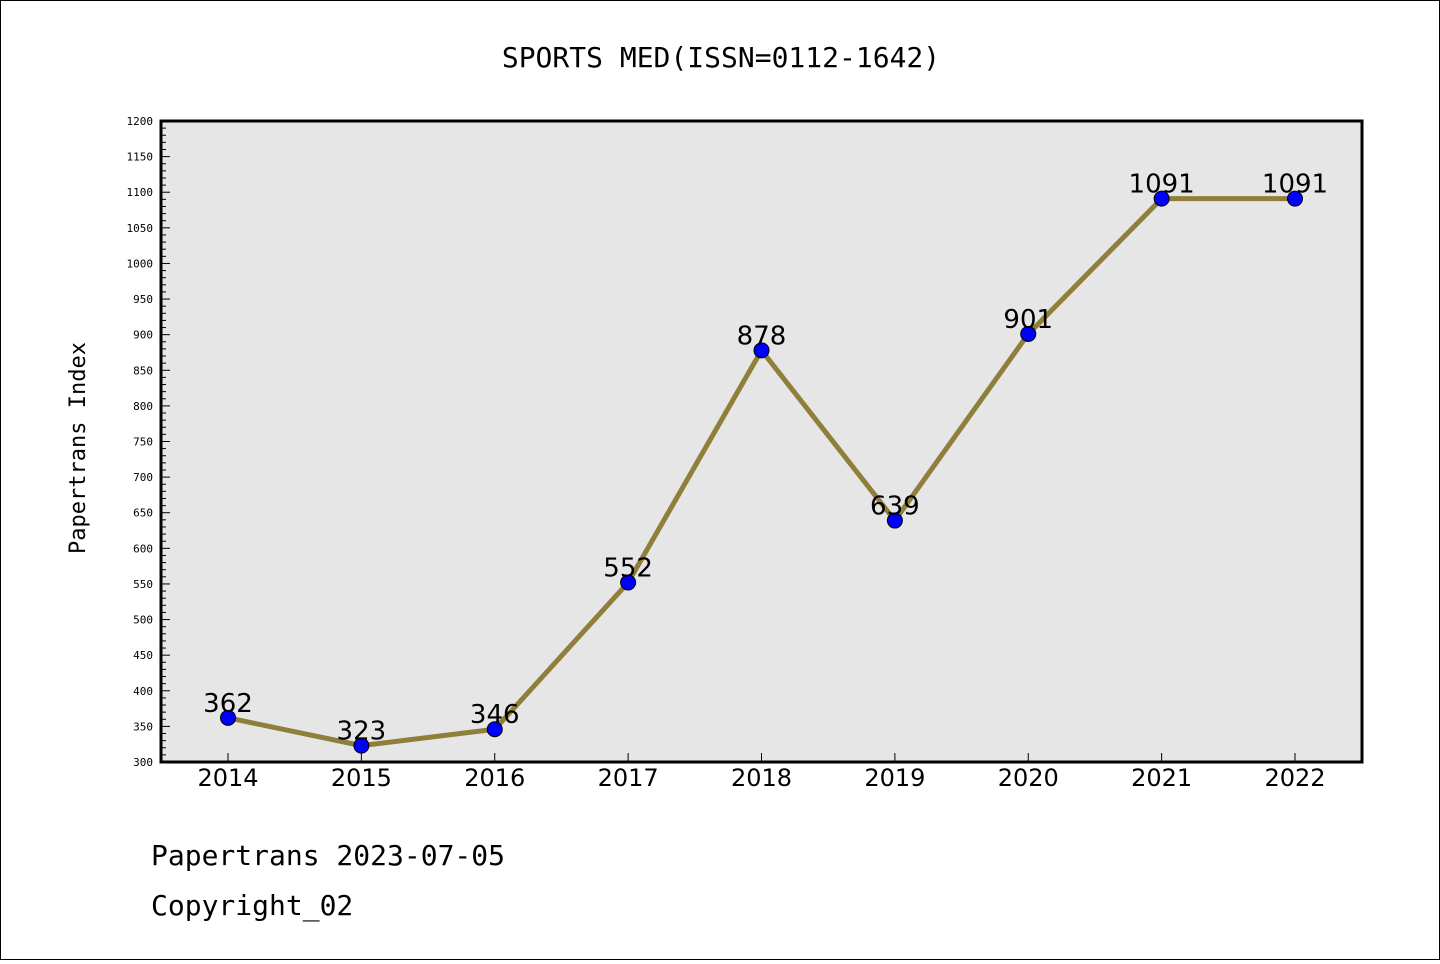  What do you see at coordinates (143, 655) in the screenshot?
I see `y-tick-label: 450` at bounding box center [143, 655].